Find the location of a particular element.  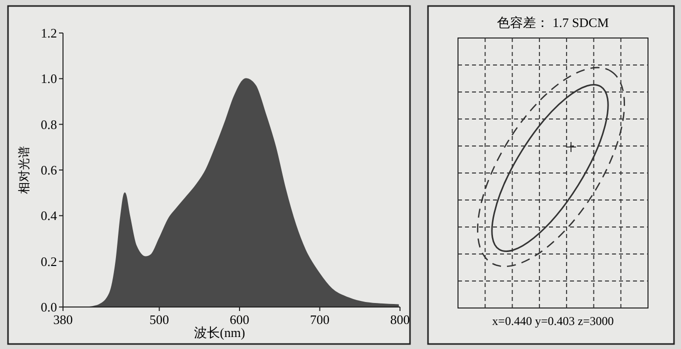

text: x=0.440 y=0.403 z=3000 is located at coordinates (553, 321).